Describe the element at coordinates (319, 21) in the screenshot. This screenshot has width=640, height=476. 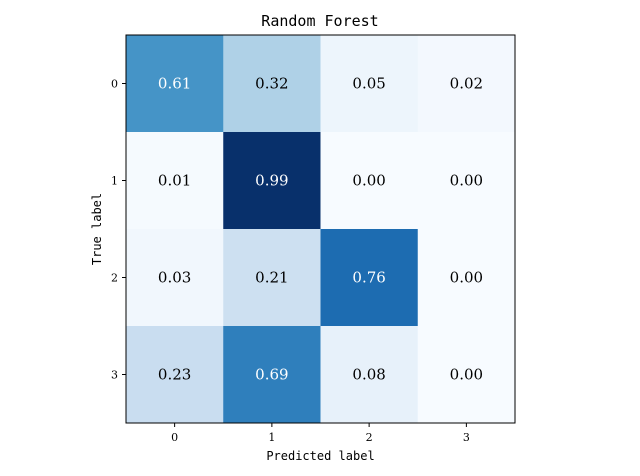
I see `chart-title: Random Forest` at that location.